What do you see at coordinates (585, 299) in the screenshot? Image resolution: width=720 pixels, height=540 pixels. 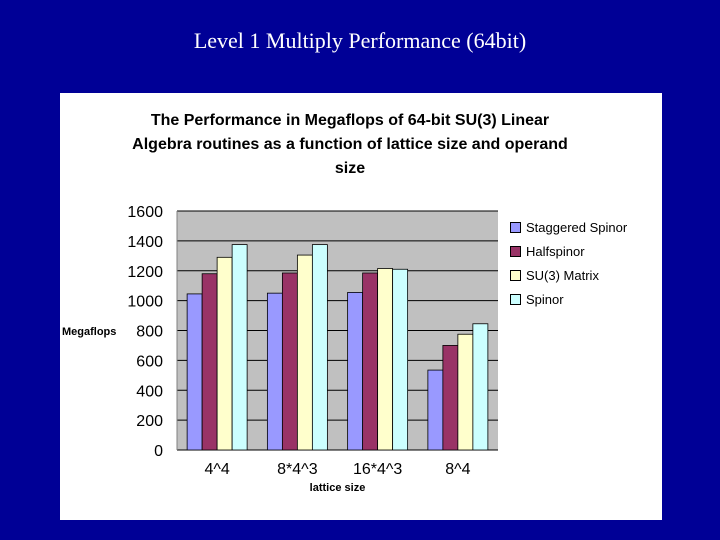 I see `legend-item: Spinor` at bounding box center [585, 299].